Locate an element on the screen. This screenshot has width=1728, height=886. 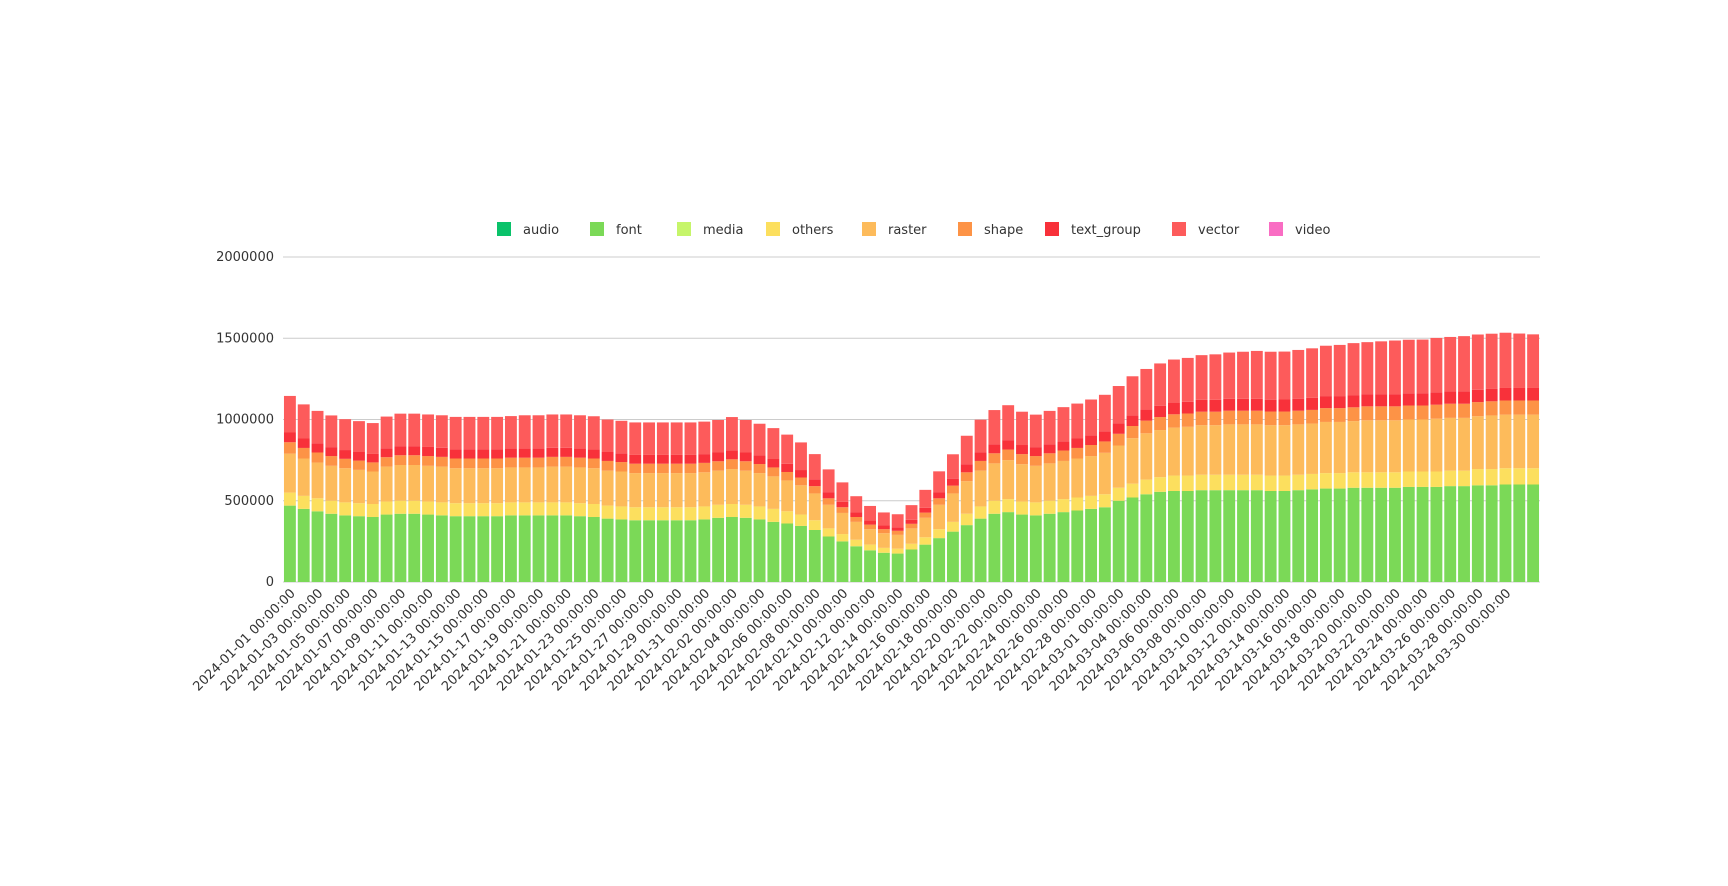
legend-label: font is located at coordinates (629, 230).